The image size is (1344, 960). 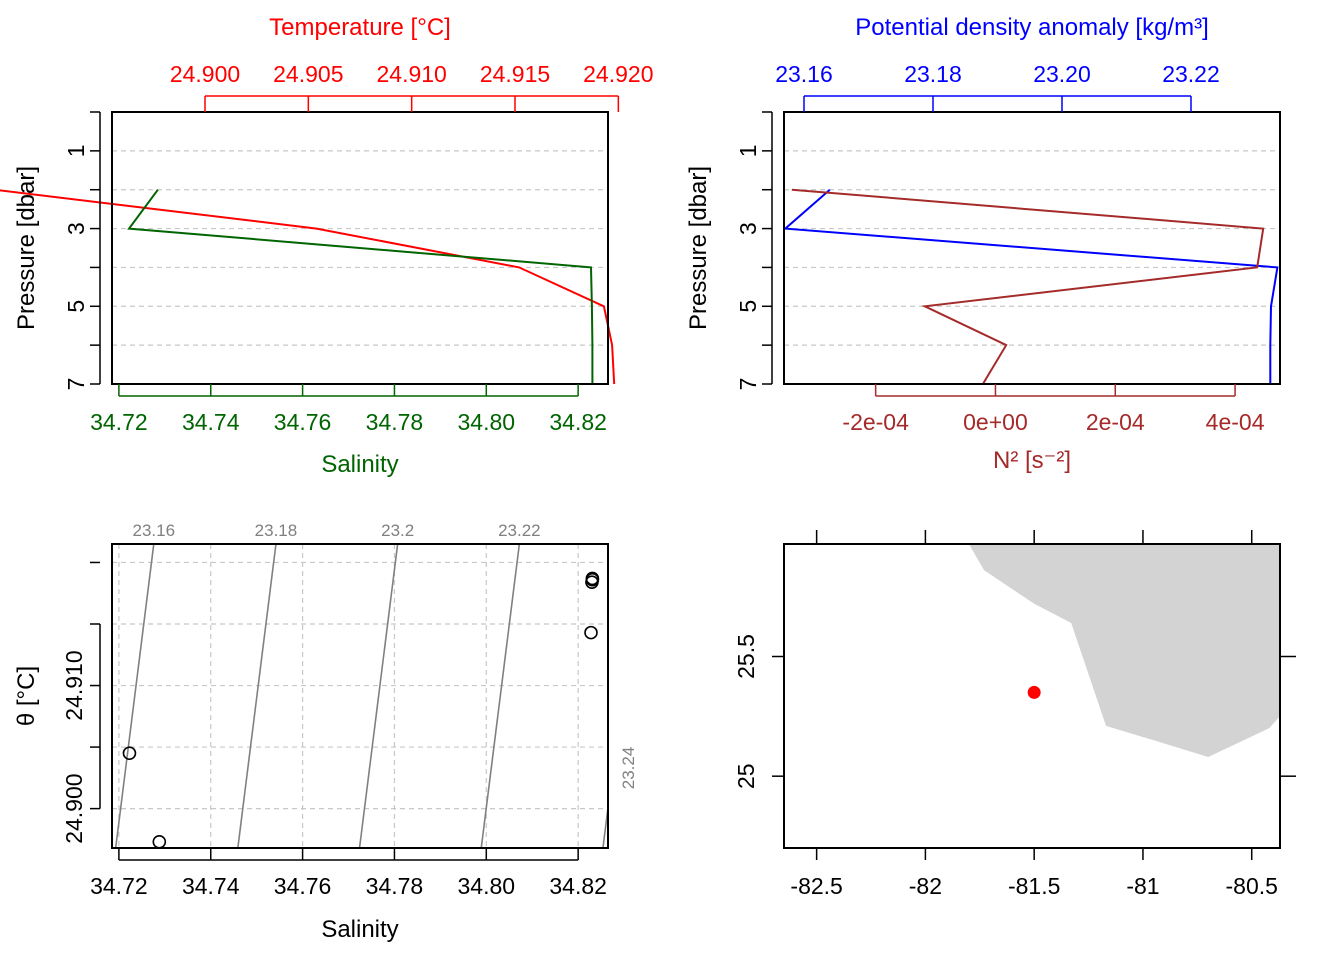 I want to click on top-tick-label: 24.905, so click(x=308, y=74).